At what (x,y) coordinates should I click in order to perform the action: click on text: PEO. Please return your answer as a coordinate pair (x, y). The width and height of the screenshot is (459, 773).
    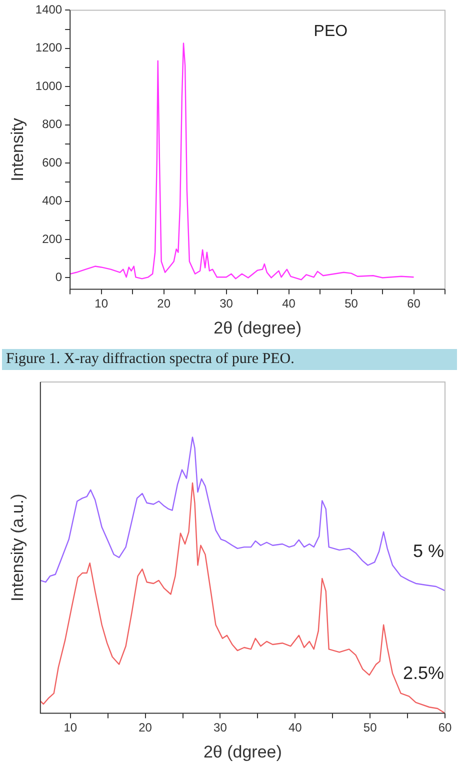
    Looking at the image, I should click on (331, 31).